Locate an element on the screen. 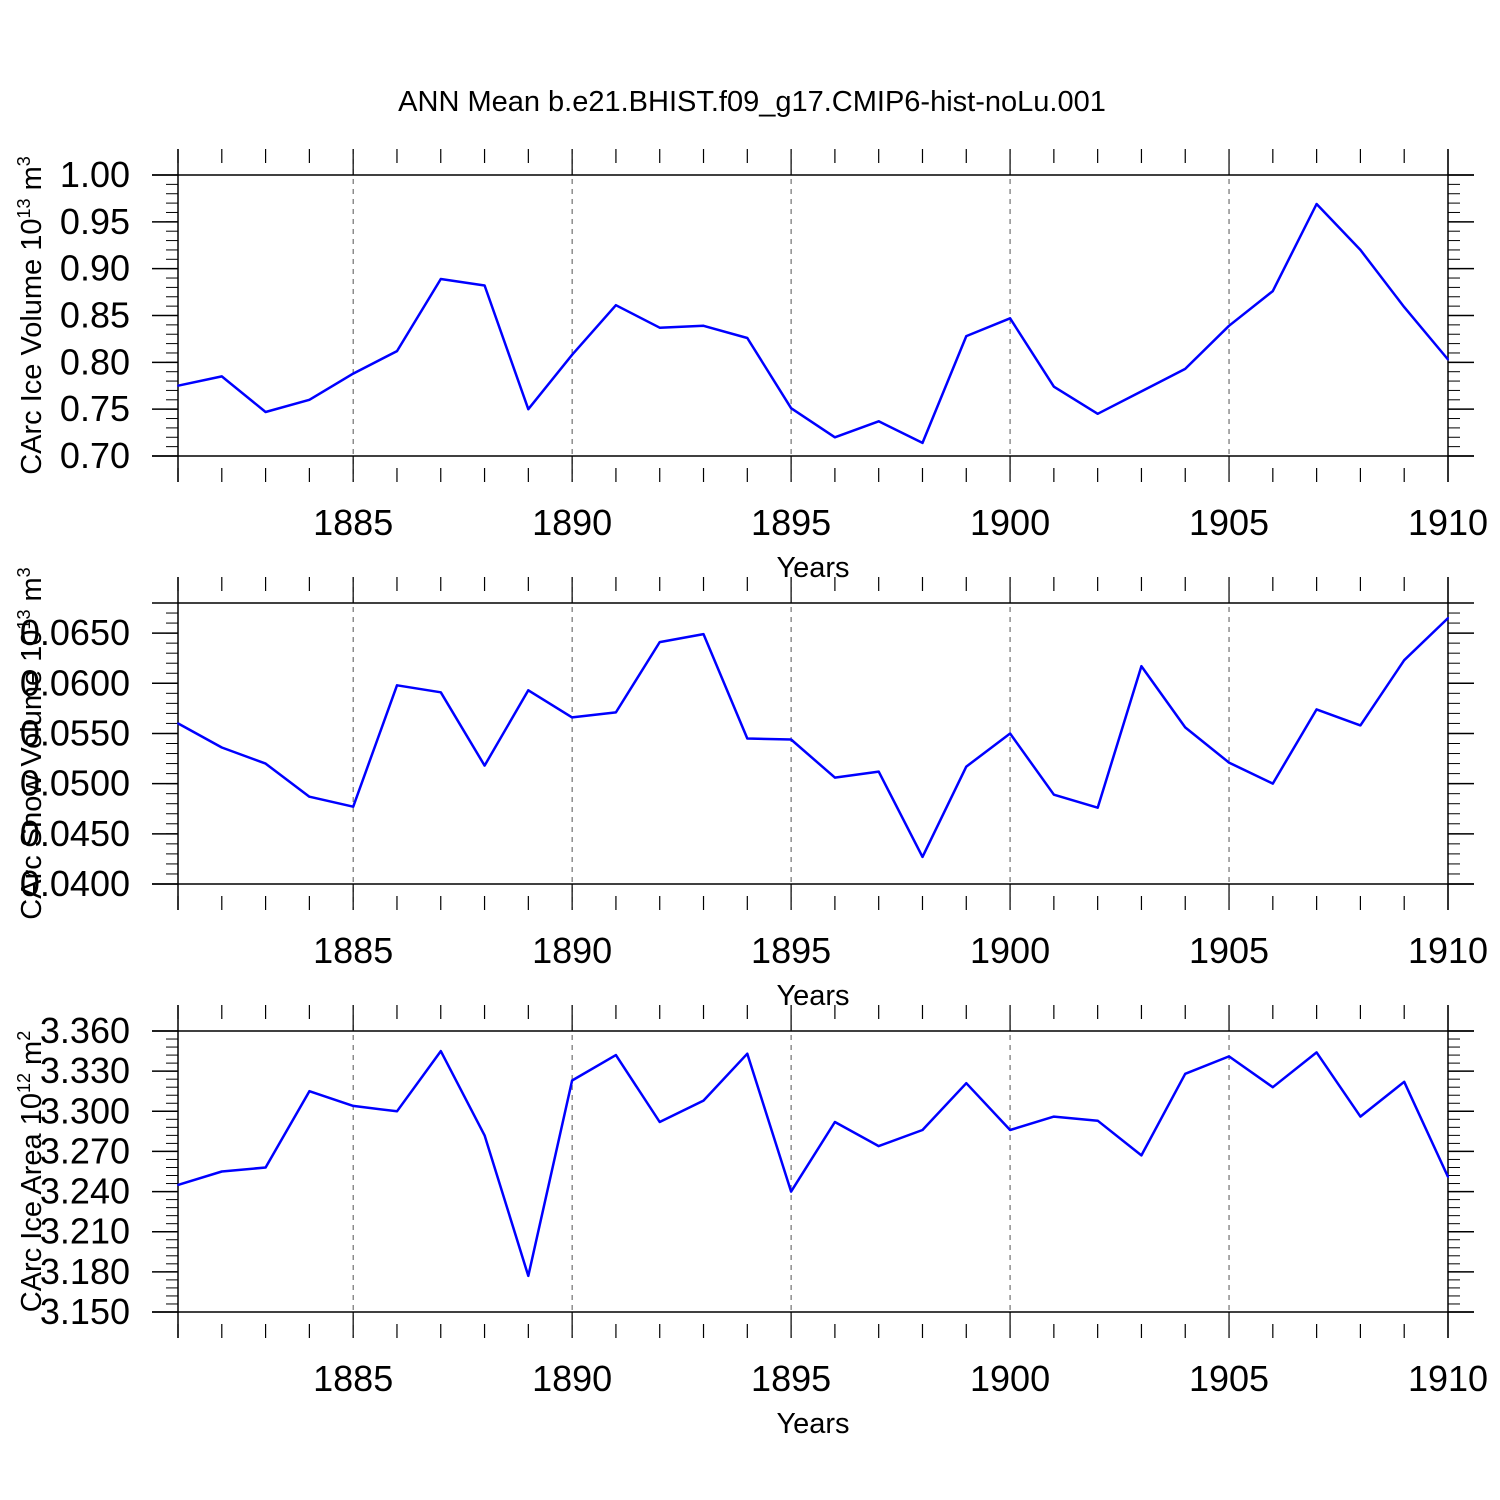 This screenshot has height=1500, width=1500. y-axis-label: CArc Ice Volume 1013 m3 is located at coordinates (31, 315).